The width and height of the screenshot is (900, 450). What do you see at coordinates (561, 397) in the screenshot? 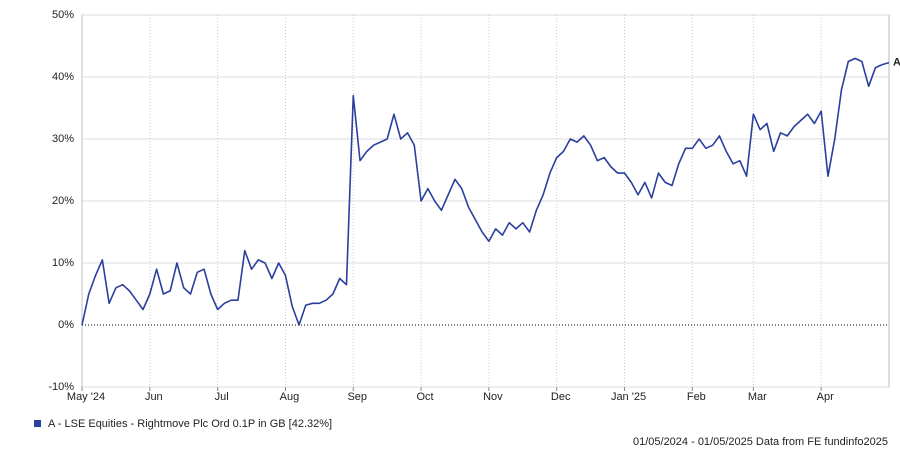
I see `x-tick-label: Dec` at bounding box center [561, 397].